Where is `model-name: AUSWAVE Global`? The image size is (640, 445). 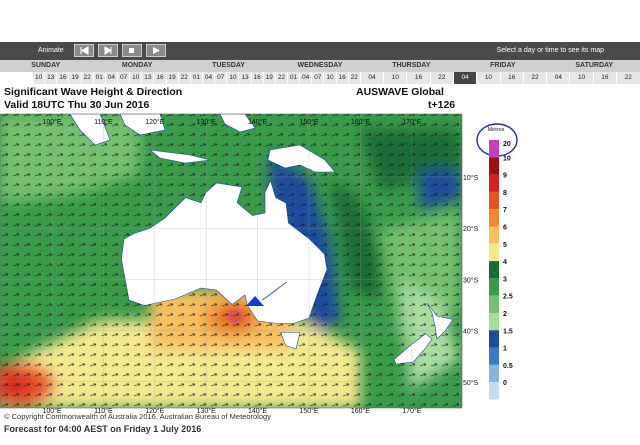 model-name: AUSWAVE Global is located at coordinates (400, 92).